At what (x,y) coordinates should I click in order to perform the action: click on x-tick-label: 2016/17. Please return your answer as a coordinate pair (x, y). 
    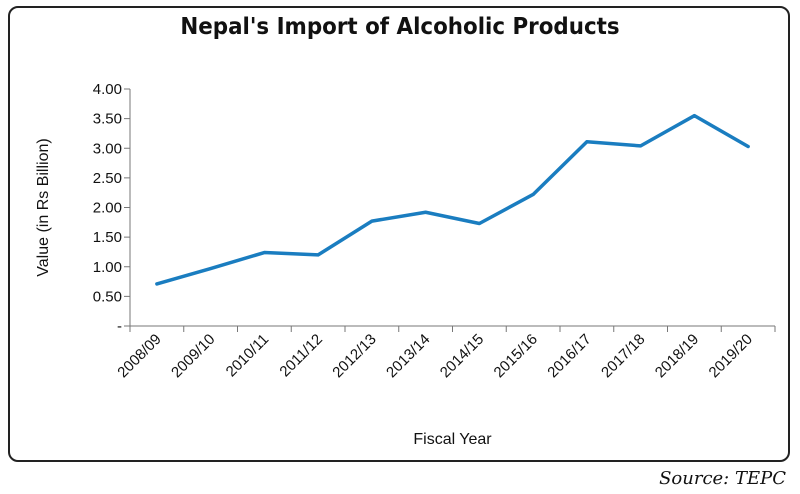
    Looking at the image, I should click on (569, 356).